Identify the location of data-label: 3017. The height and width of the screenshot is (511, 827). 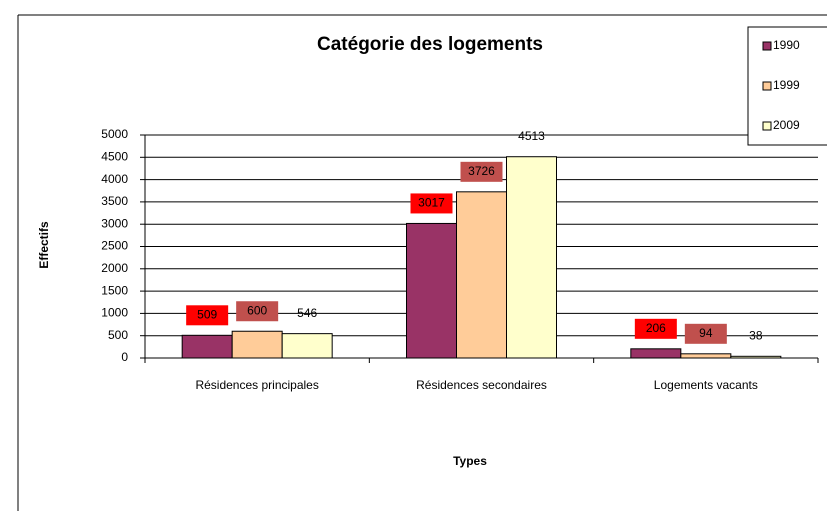
(431, 203).